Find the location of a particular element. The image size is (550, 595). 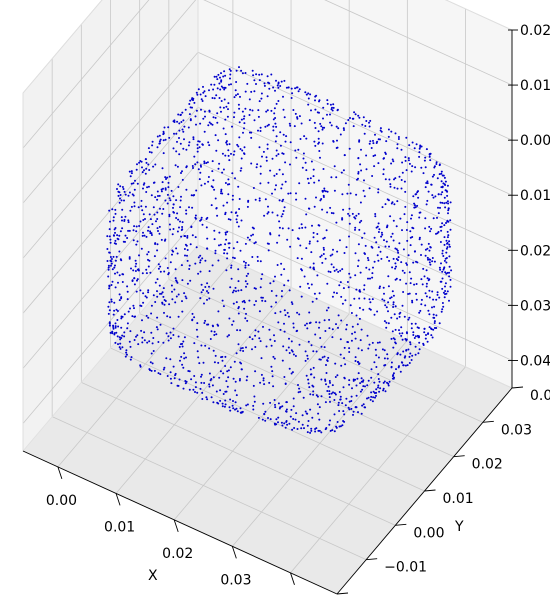

x-axis-line is located at coordinates (180, 522).